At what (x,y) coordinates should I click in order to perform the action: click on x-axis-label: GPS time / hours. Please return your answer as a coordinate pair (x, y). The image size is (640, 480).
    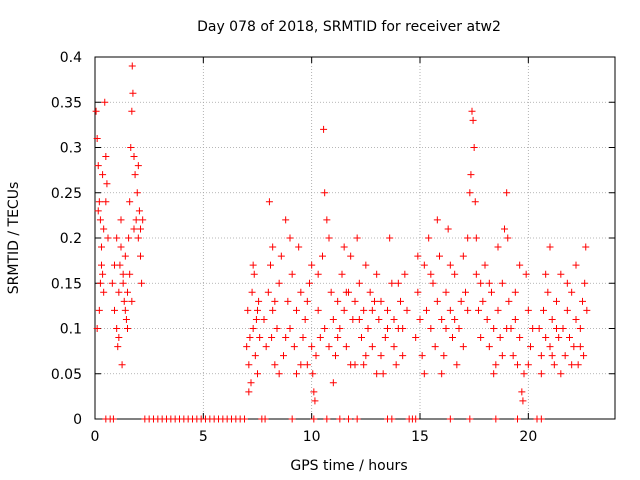
    Looking at the image, I should click on (348, 466).